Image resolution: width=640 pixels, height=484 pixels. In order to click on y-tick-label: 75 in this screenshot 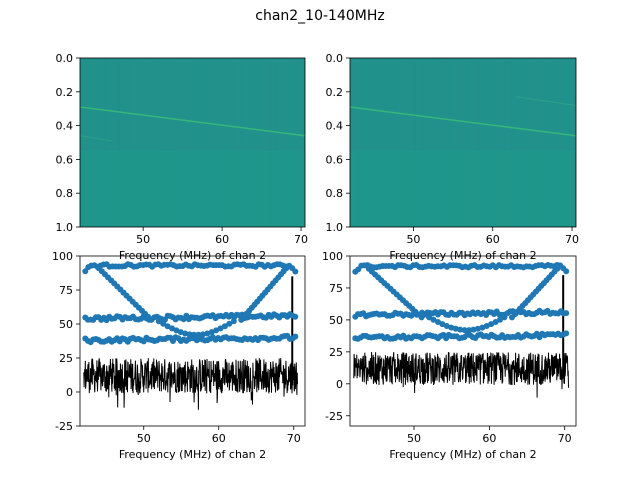, I will do `click(66, 290)`.